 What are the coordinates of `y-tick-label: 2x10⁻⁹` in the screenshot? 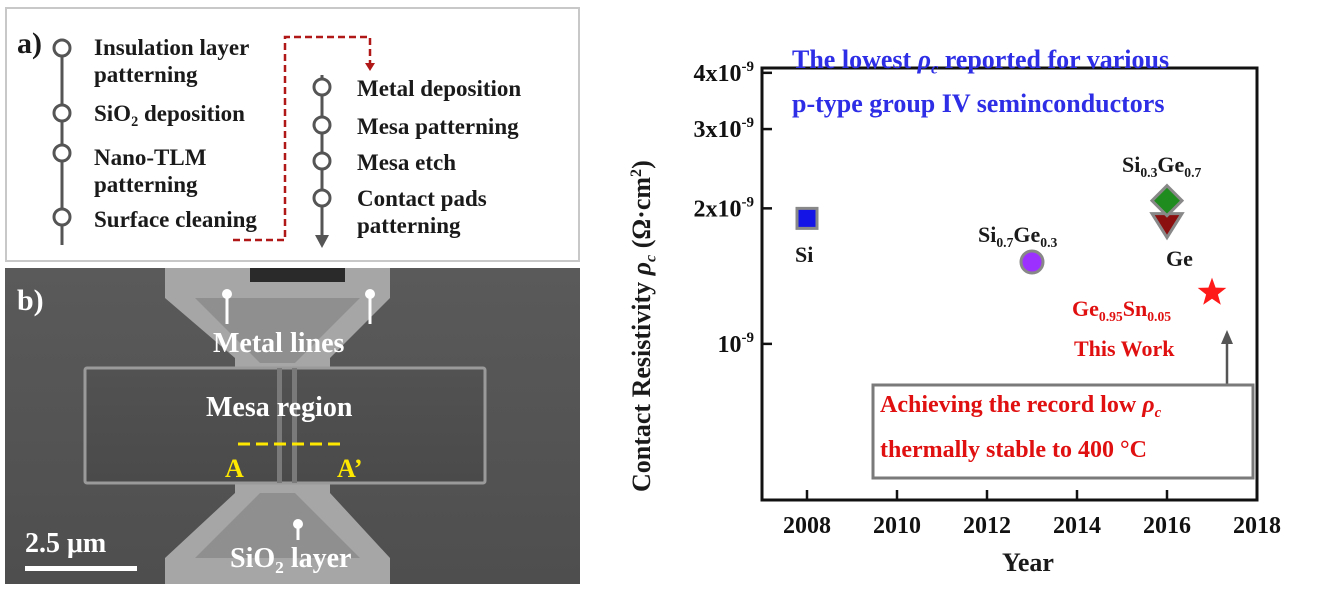 It's located at (724, 208).